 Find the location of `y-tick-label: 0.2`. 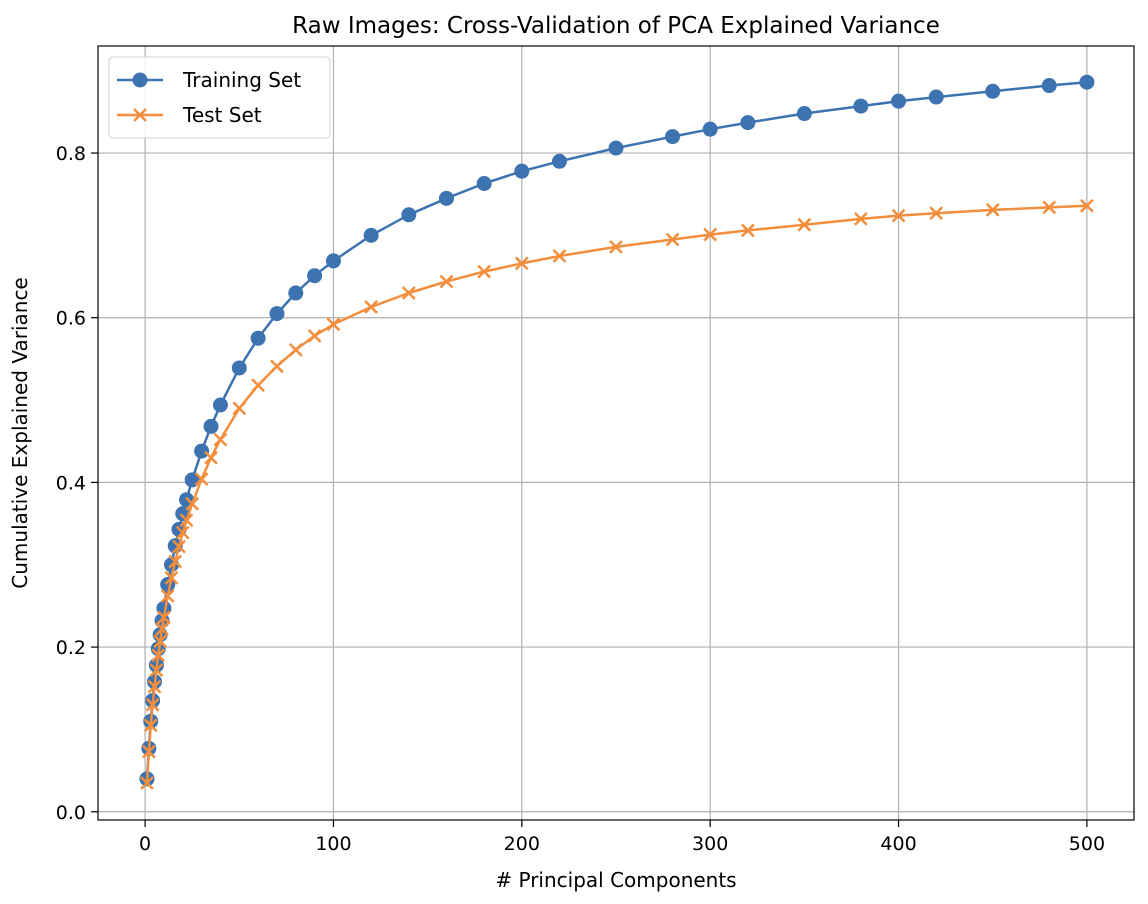

y-tick-label: 0.2 is located at coordinates (71, 648).